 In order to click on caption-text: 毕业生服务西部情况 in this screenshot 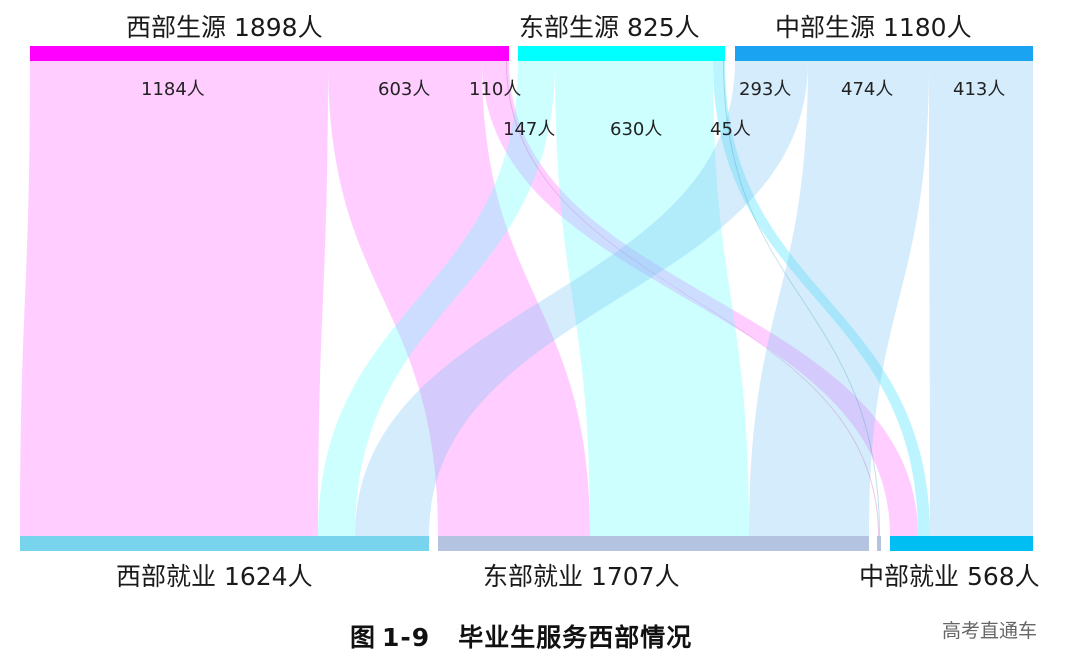, I will do `click(575, 637)`.